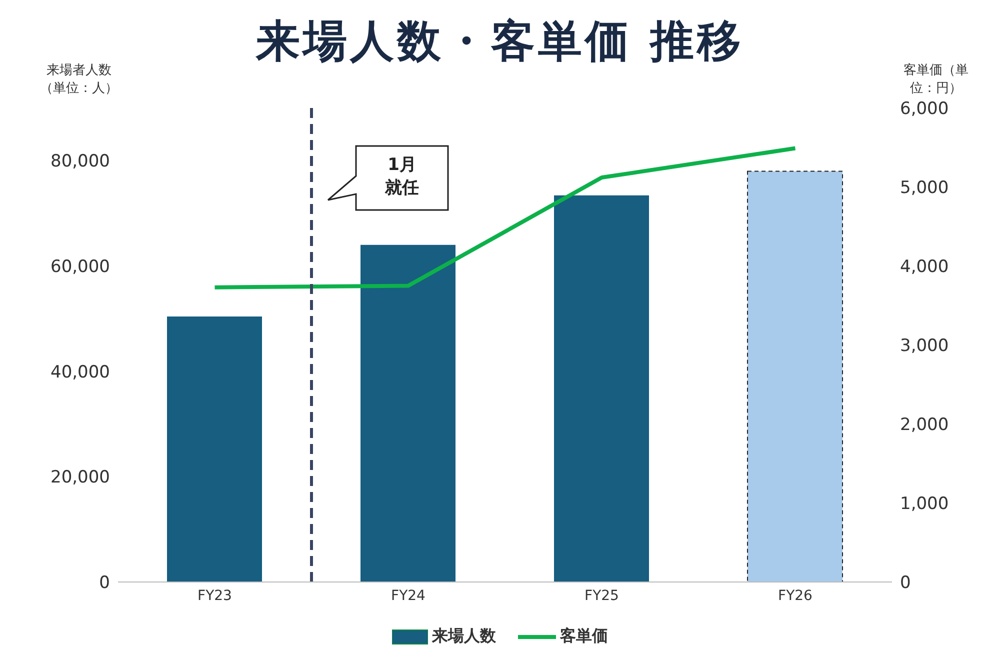 The image size is (1000, 666). I want to click on line-series, so click(505, 218).